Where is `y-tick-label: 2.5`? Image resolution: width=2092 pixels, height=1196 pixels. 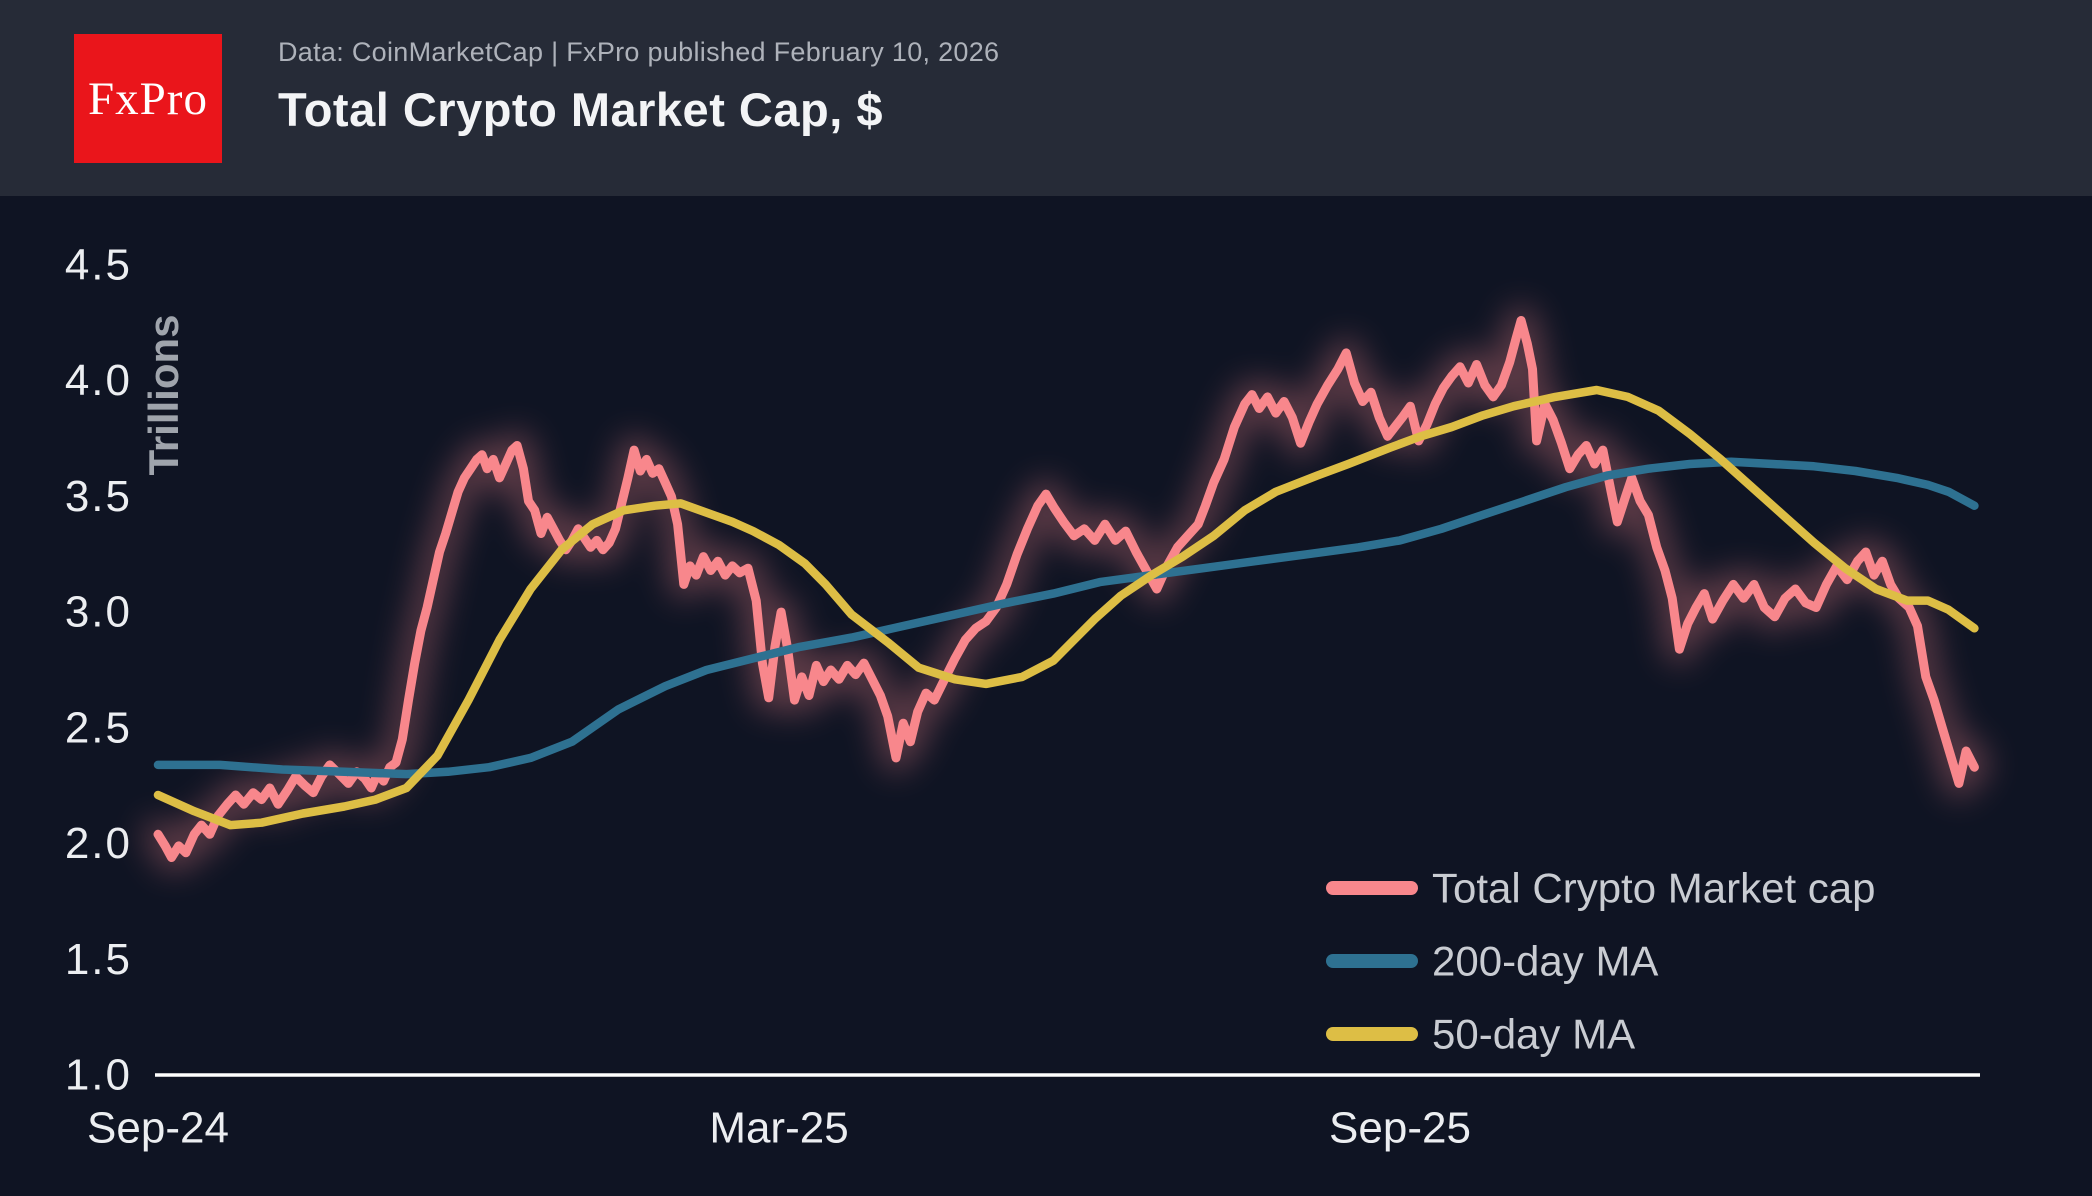 y-tick-label: 2.5 is located at coordinates (98, 727).